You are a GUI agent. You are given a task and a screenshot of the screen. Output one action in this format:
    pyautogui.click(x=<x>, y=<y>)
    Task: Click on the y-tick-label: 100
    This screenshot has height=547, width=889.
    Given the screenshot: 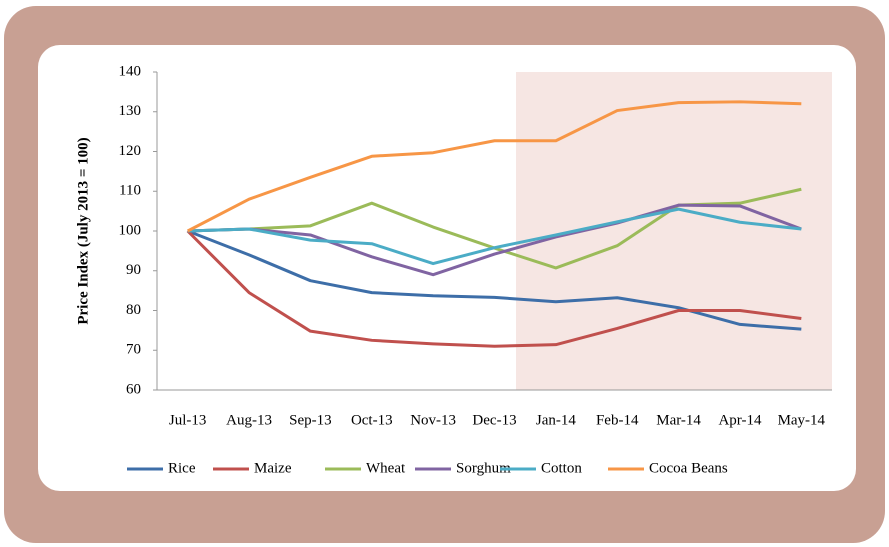 What is the action you would take?
    pyautogui.click(x=130, y=230)
    